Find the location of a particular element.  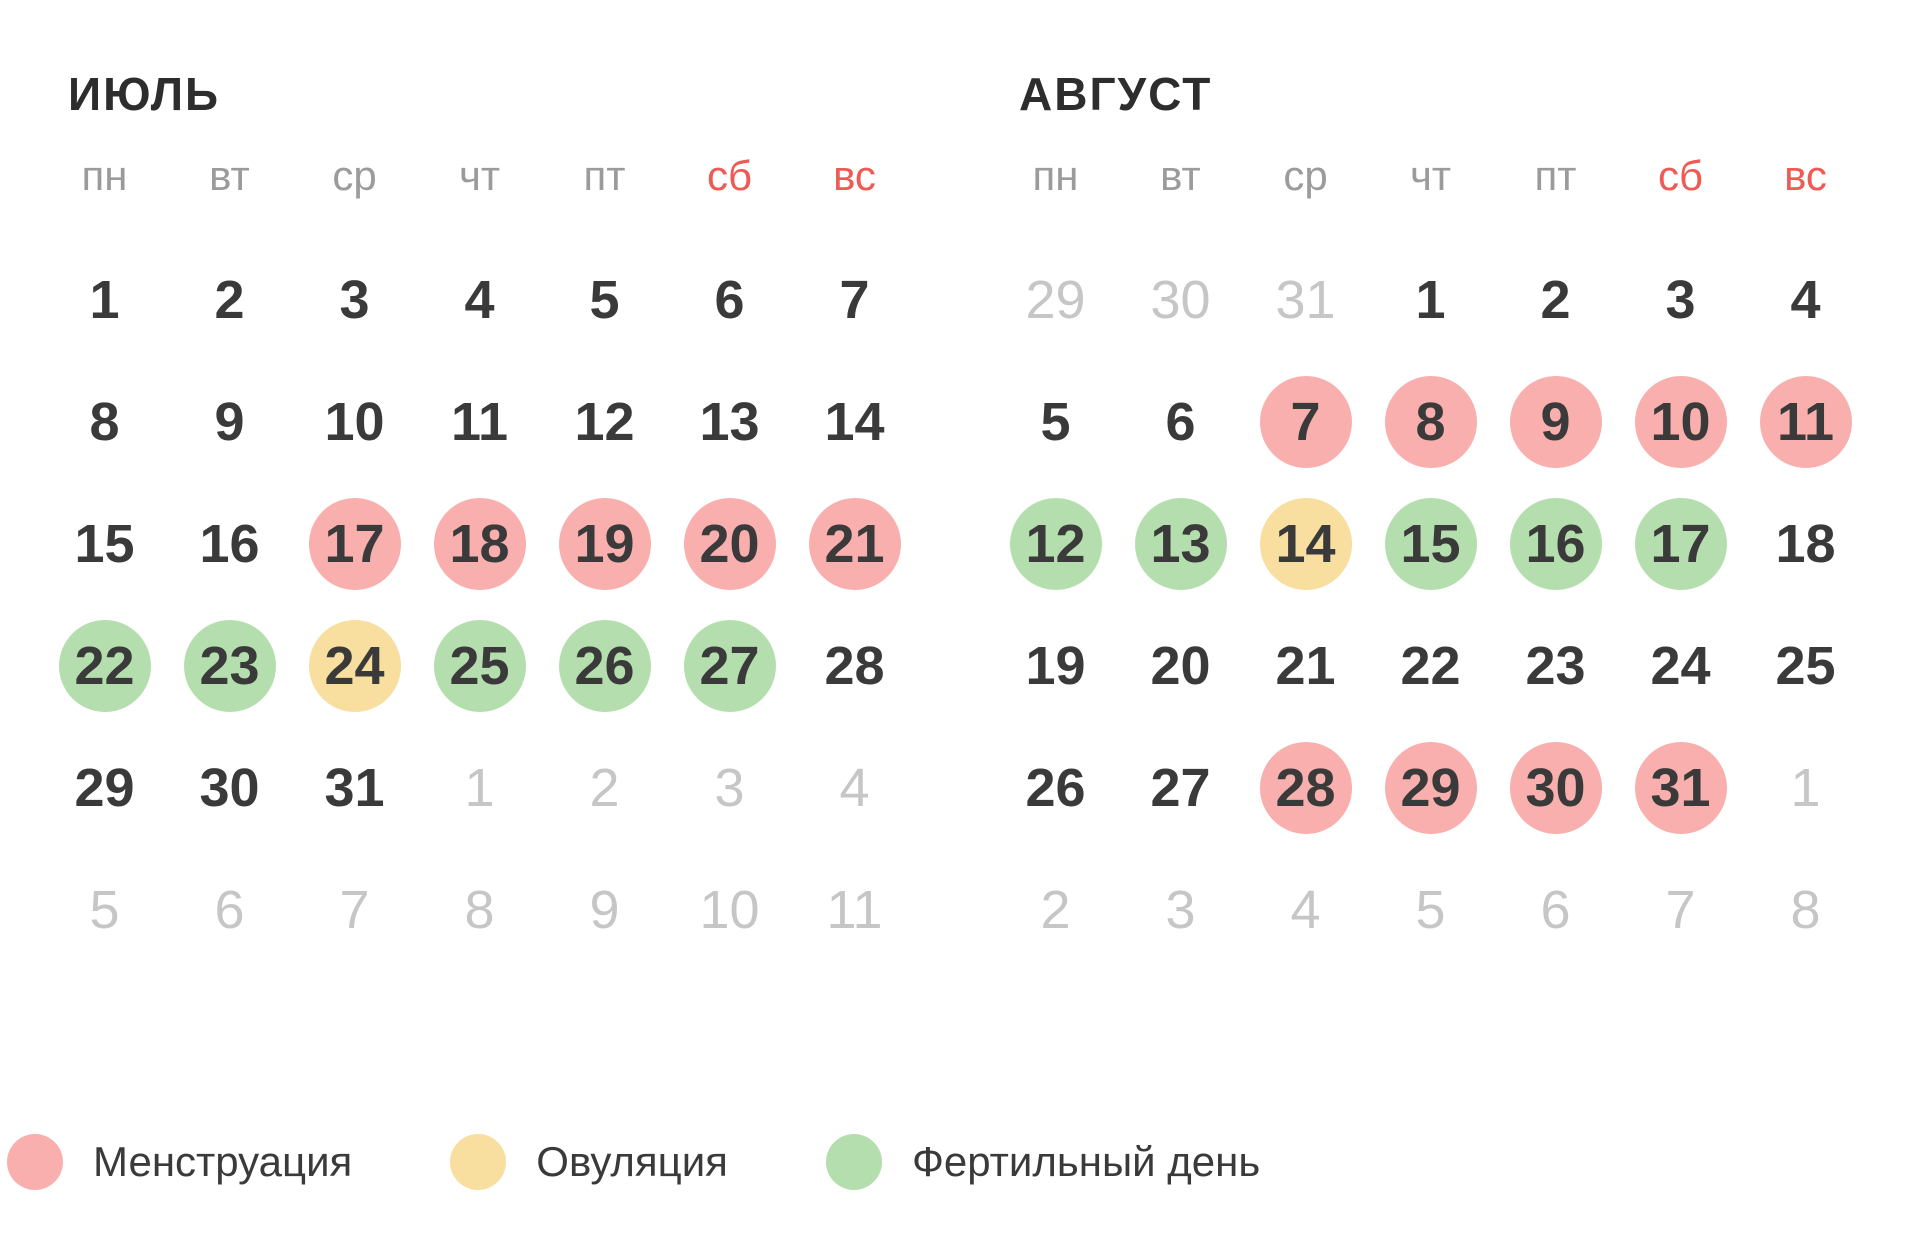

day-cell: 12 is located at coordinates (604, 422).